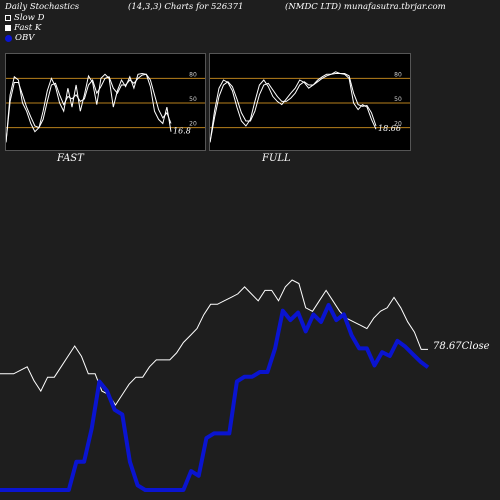  I want to click on full-level-label-80: 80, so click(398, 74).